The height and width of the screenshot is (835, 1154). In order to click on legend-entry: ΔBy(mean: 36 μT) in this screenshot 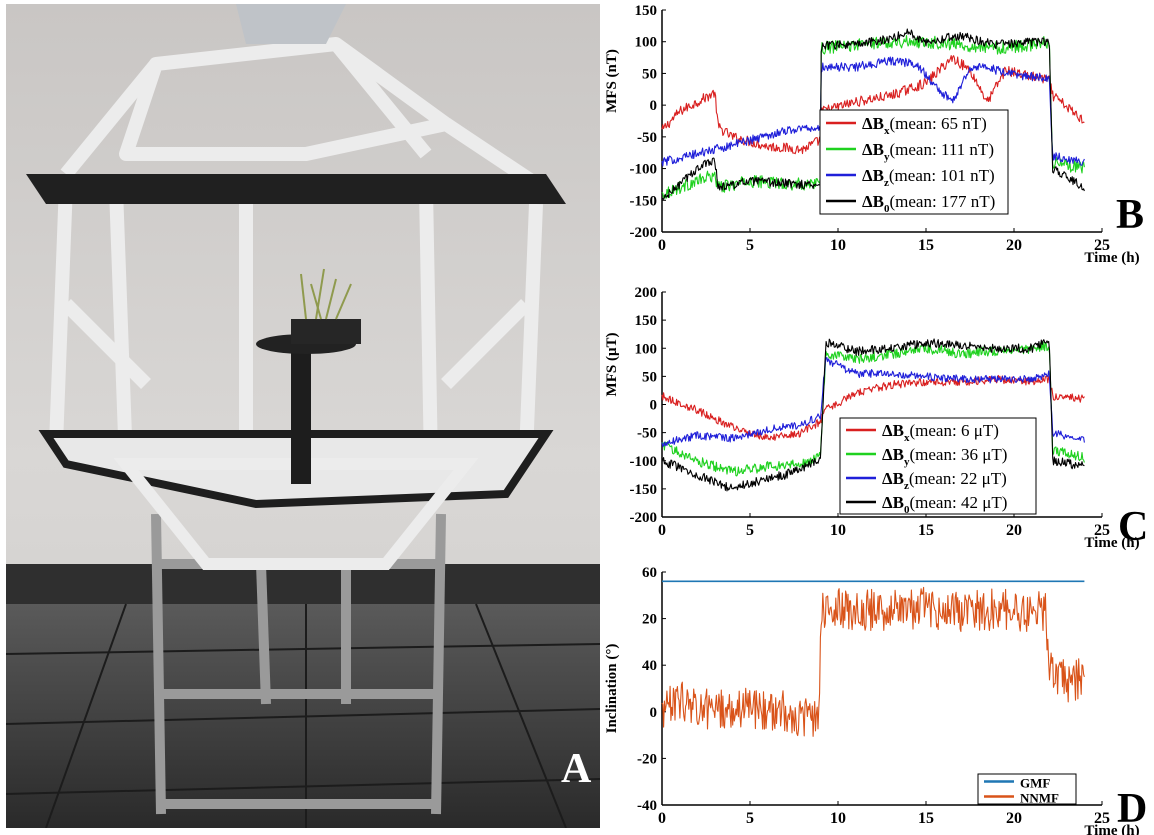, I will do `click(944, 456)`.